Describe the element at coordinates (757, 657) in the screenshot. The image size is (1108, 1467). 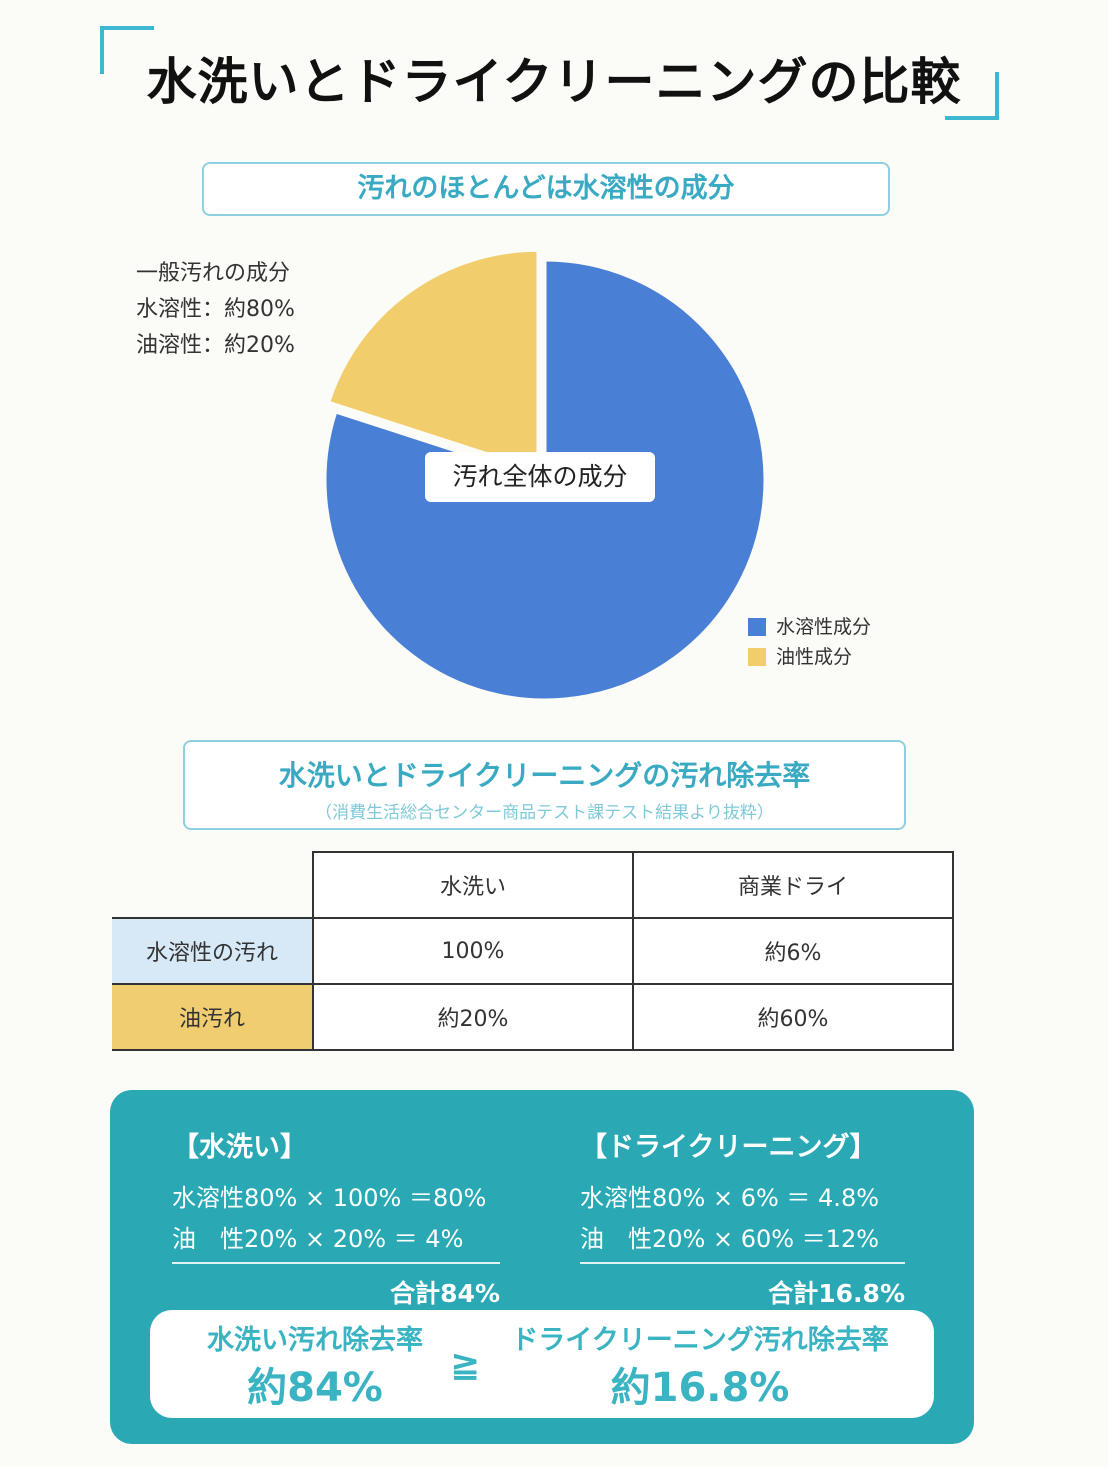
I see `legend-swatch-oil` at that location.